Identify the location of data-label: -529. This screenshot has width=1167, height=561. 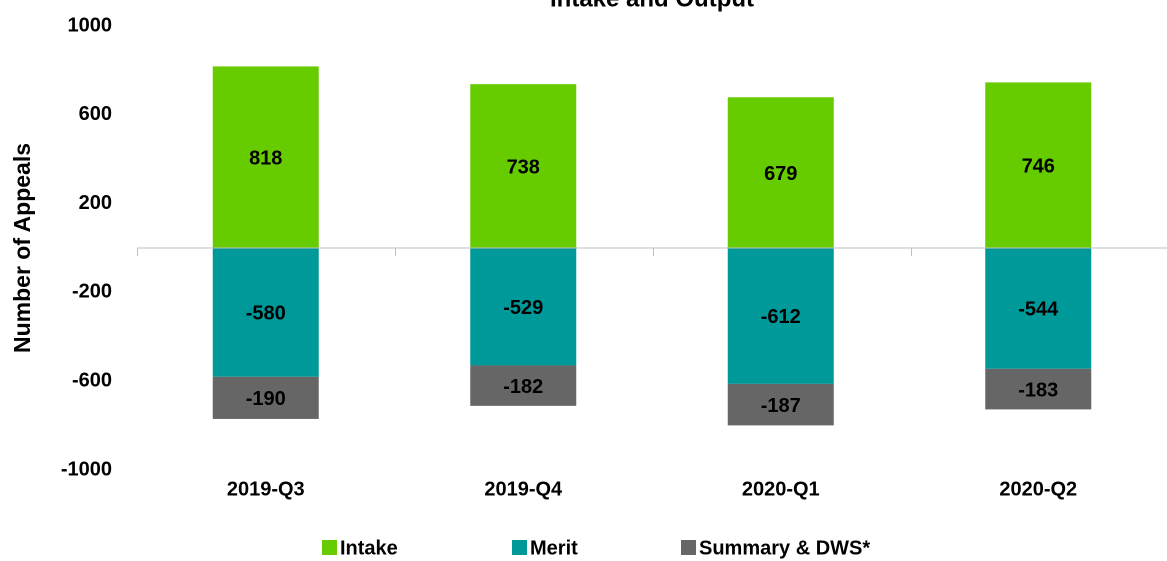
(523, 308).